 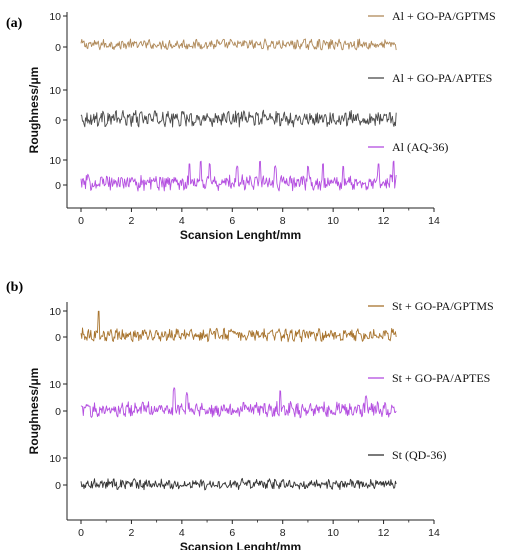 What do you see at coordinates (443, 306) in the screenshot?
I see `legend-label: St + GO-PA/GPTMS` at bounding box center [443, 306].